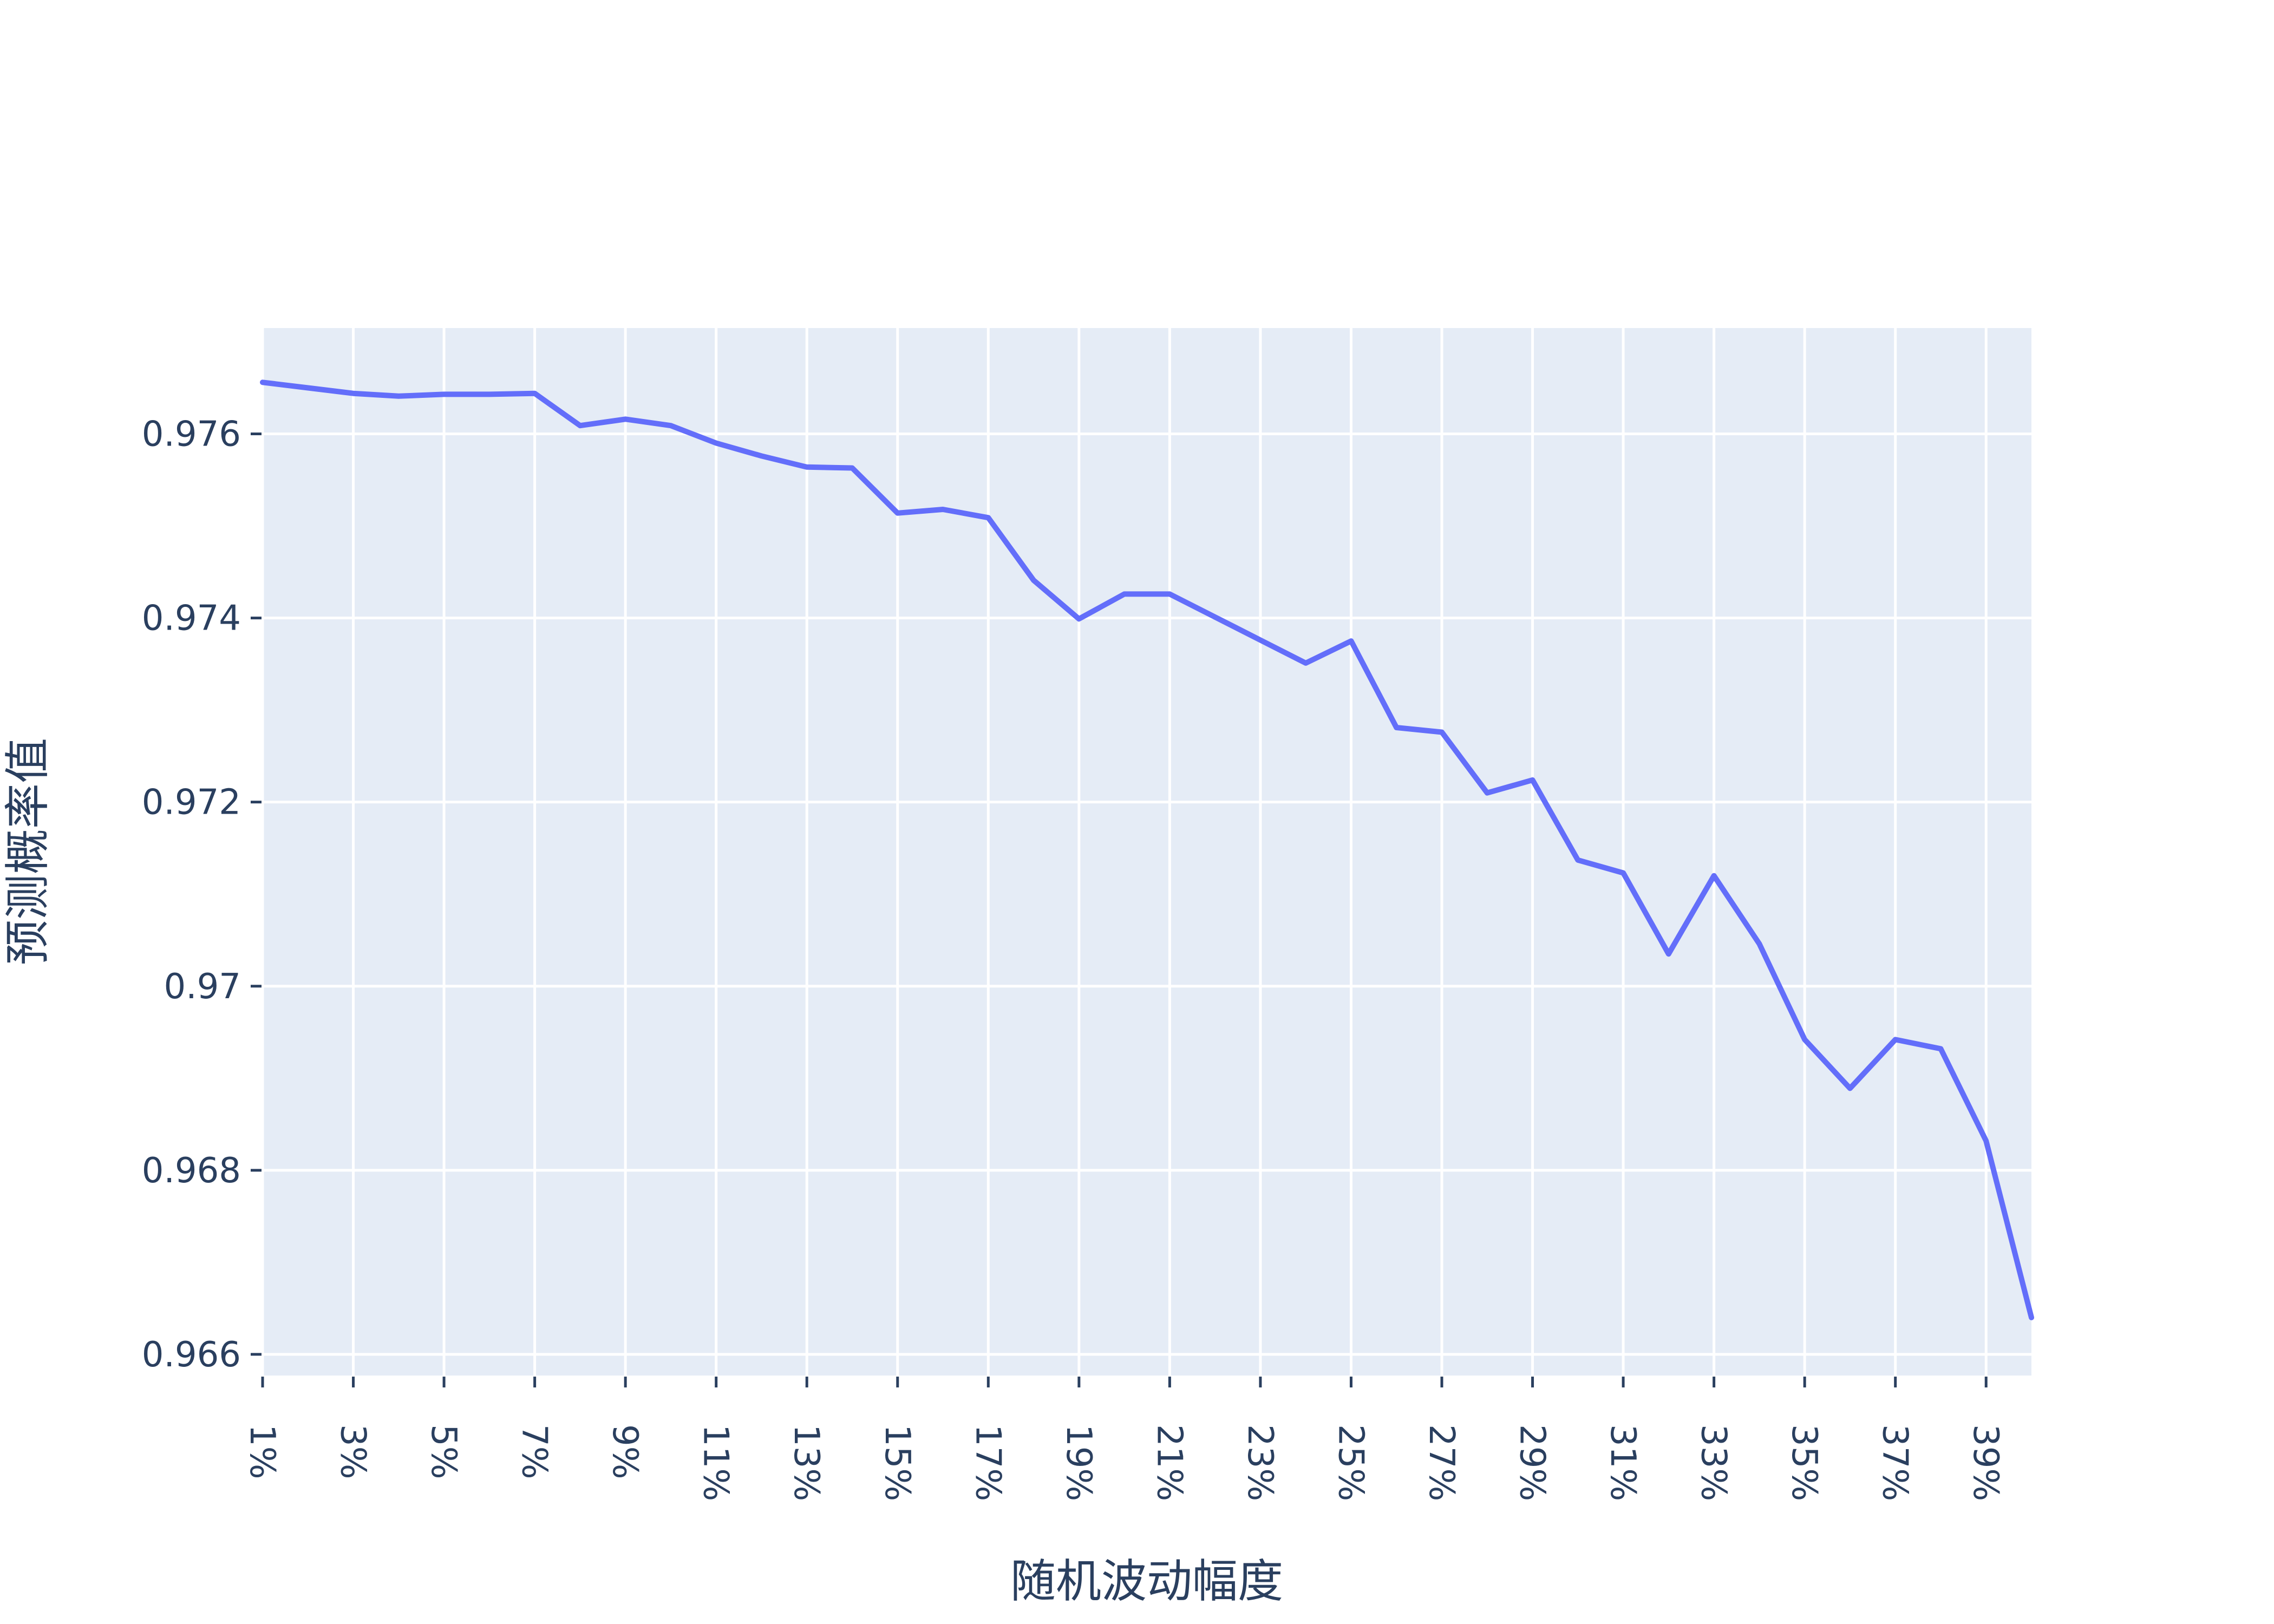 The width and height of the screenshot is (2274, 1624). Describe the element at coordinates (1260, 1462) in the screenshot. I see `x-tick-label: 23%` at that location.